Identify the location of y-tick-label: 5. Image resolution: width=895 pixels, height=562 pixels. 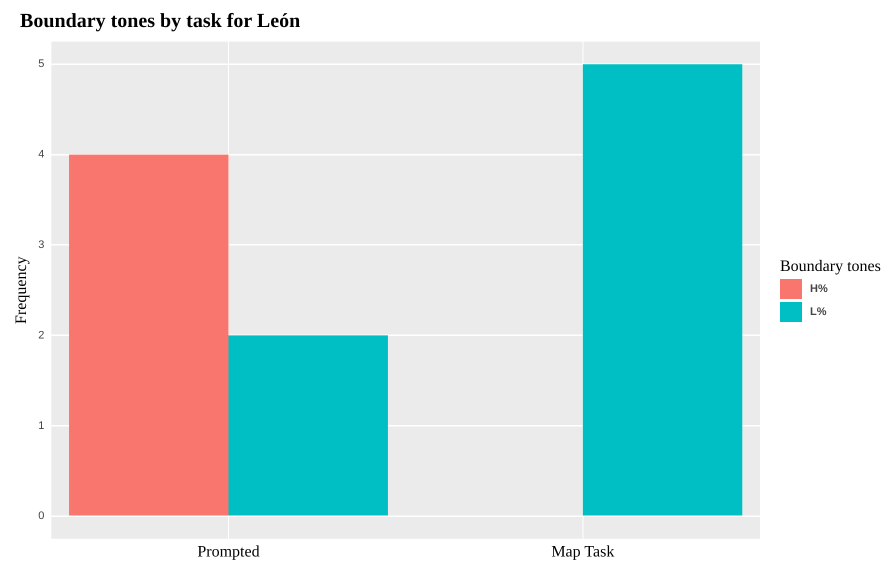
(41, 64).